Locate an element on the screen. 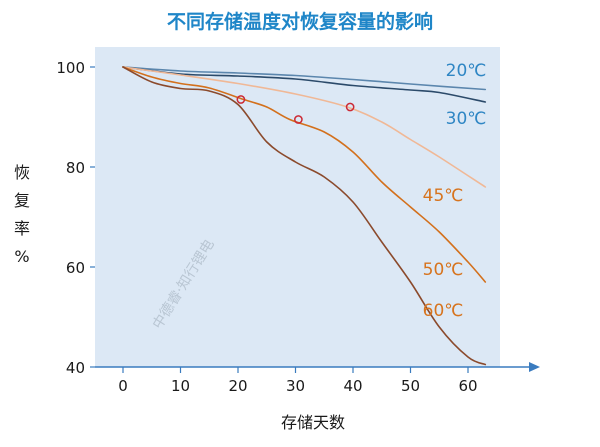 The width and height of the screenshot is (600, 447). series-line-20c is located at coordinates (304, 78).